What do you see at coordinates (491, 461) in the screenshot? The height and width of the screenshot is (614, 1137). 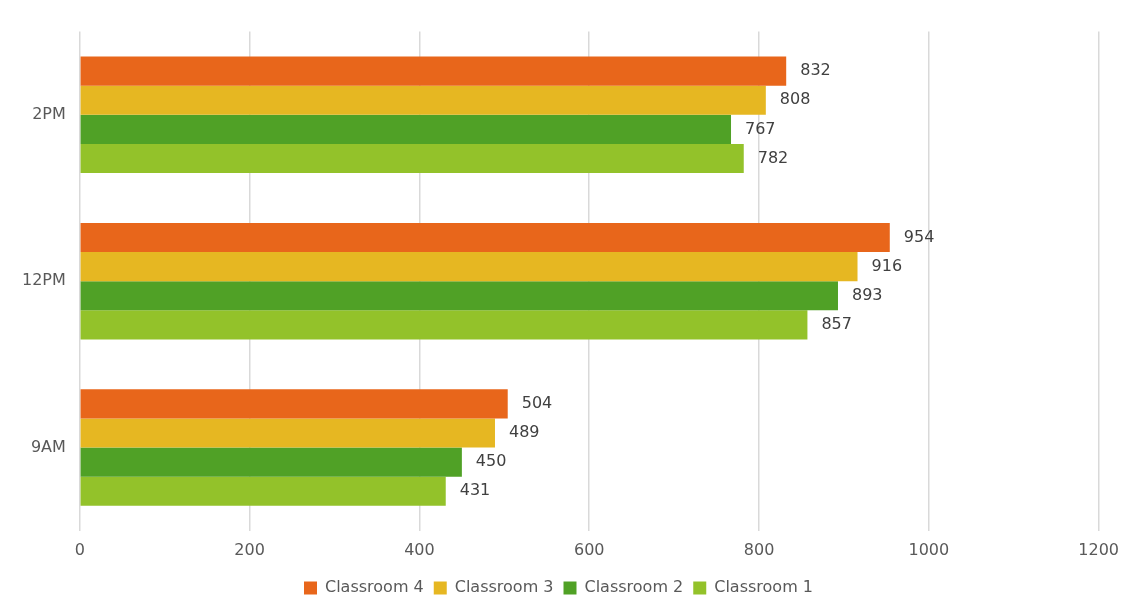 I see `data-label: 450` at bounding box center [491, 461].